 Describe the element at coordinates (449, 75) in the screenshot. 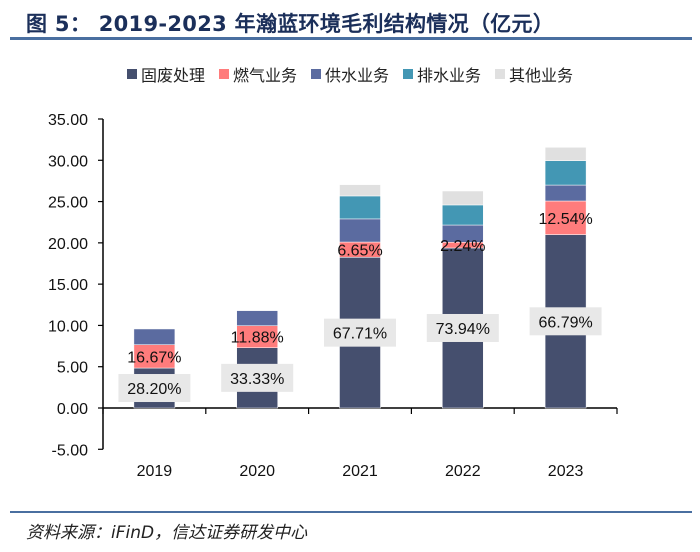

I see `legend-label: 排水业务` at that location.